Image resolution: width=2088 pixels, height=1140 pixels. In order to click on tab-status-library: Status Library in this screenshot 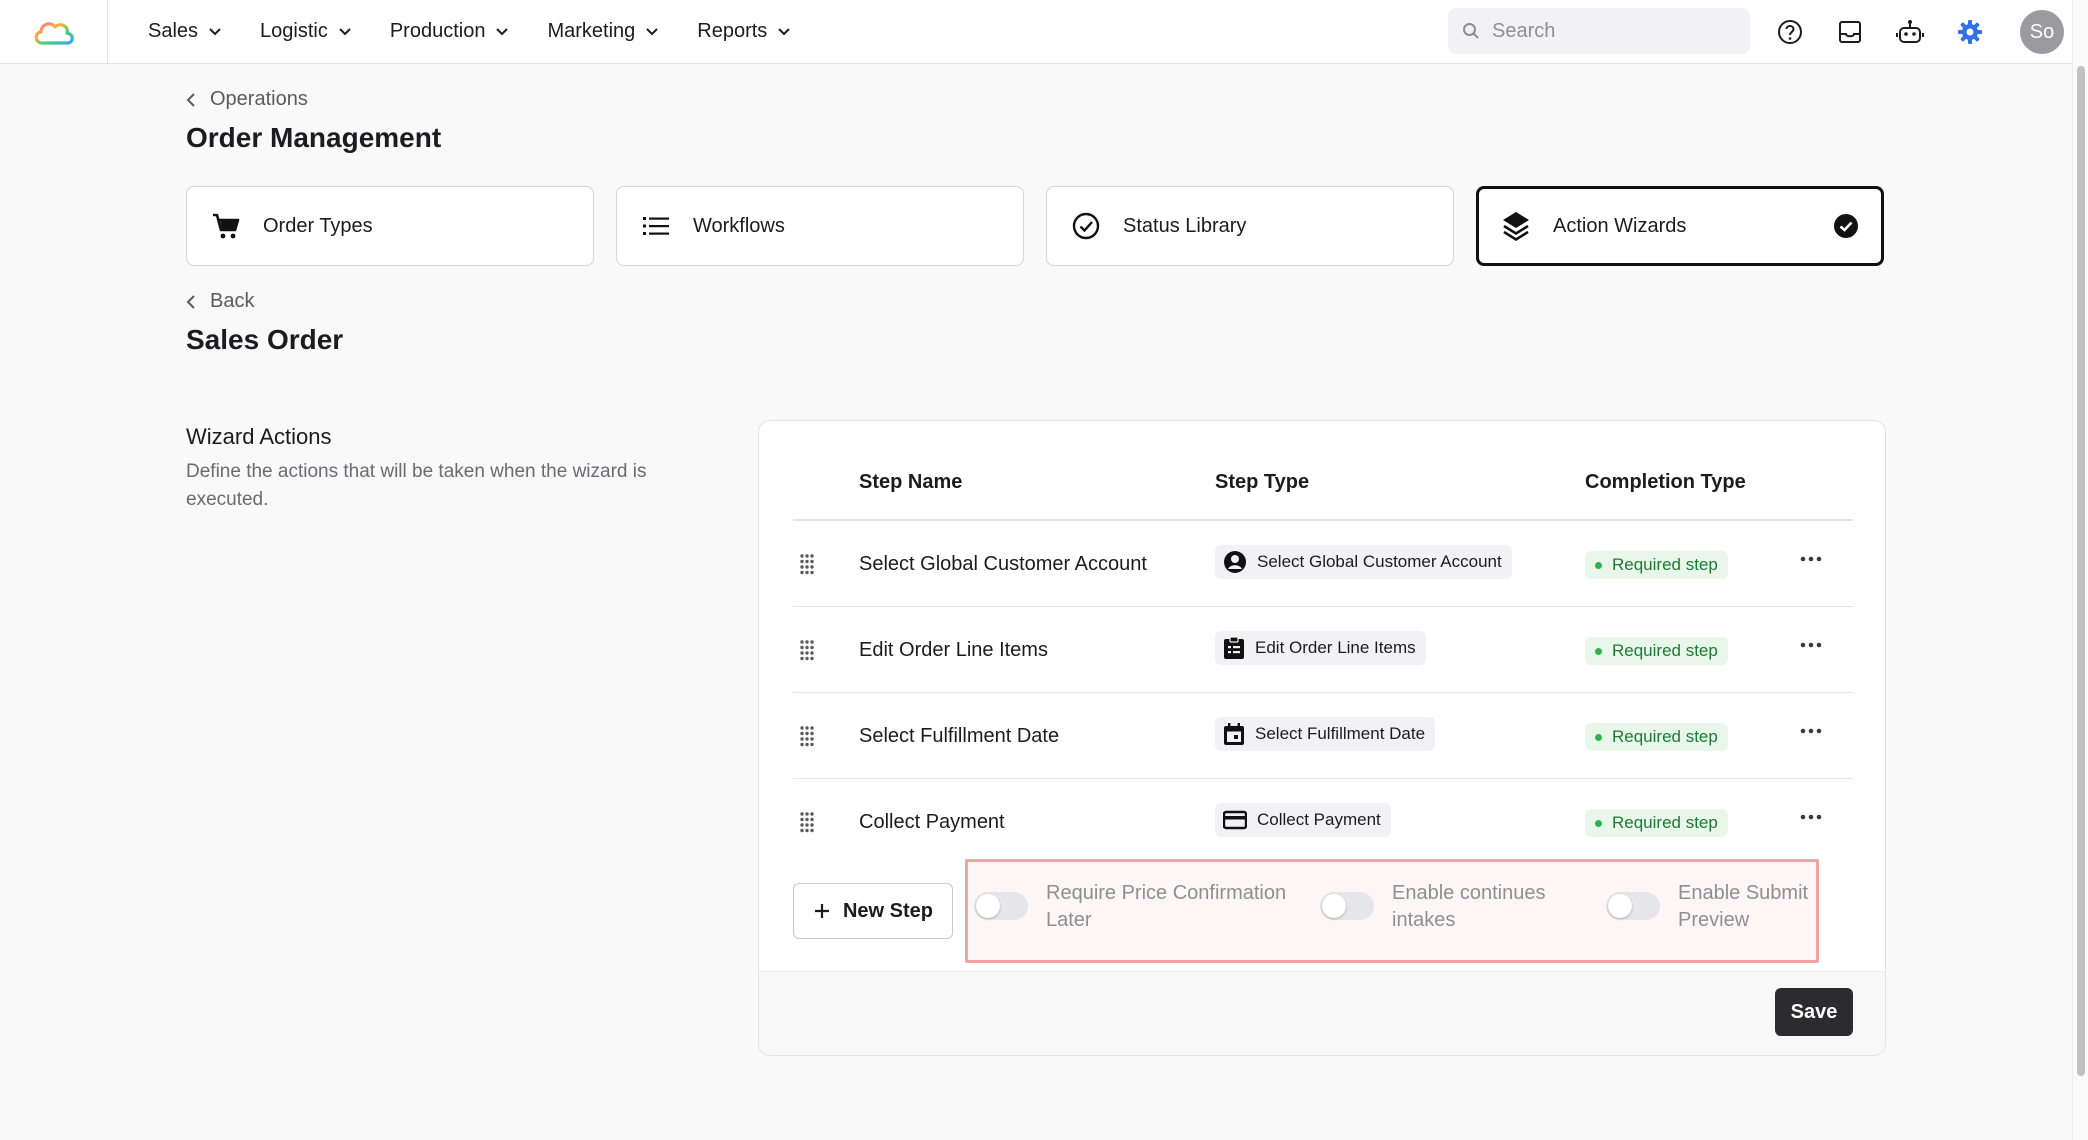, I will do `click(1250, 226)`.